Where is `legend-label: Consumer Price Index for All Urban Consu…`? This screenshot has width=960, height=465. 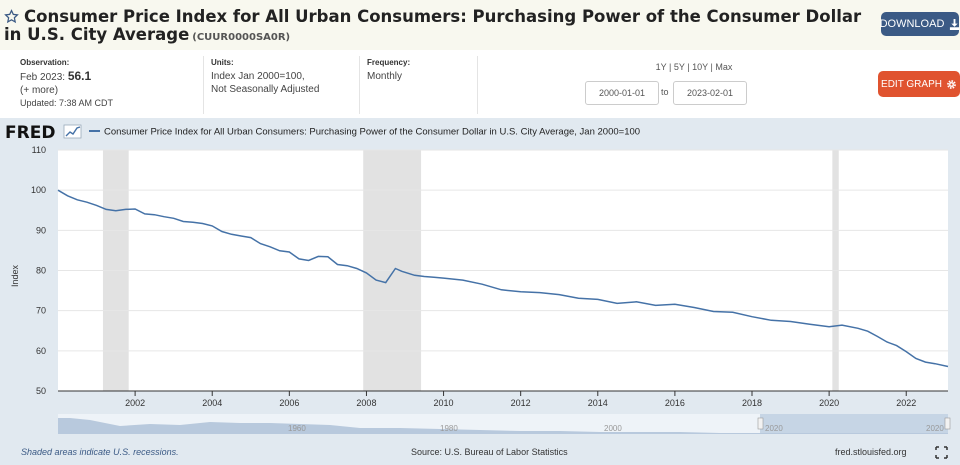
legend-label: Consumer Price Index for All Urban Consu… is located at coordinates (372, 132).